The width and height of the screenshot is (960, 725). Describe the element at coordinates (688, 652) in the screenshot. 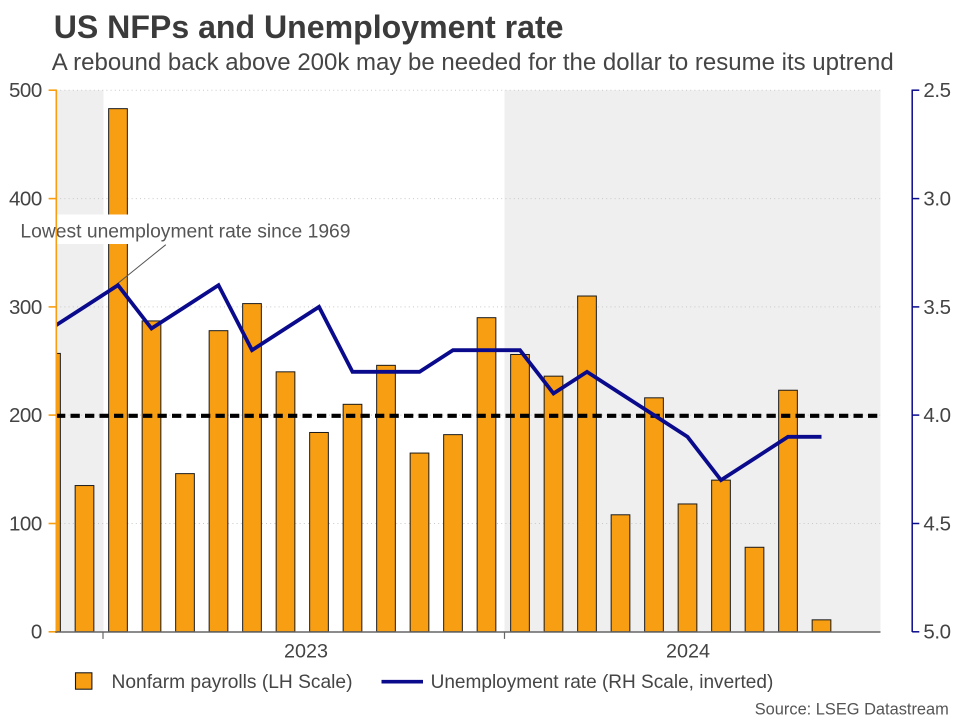

I see `svg-text: 2024` at that location.